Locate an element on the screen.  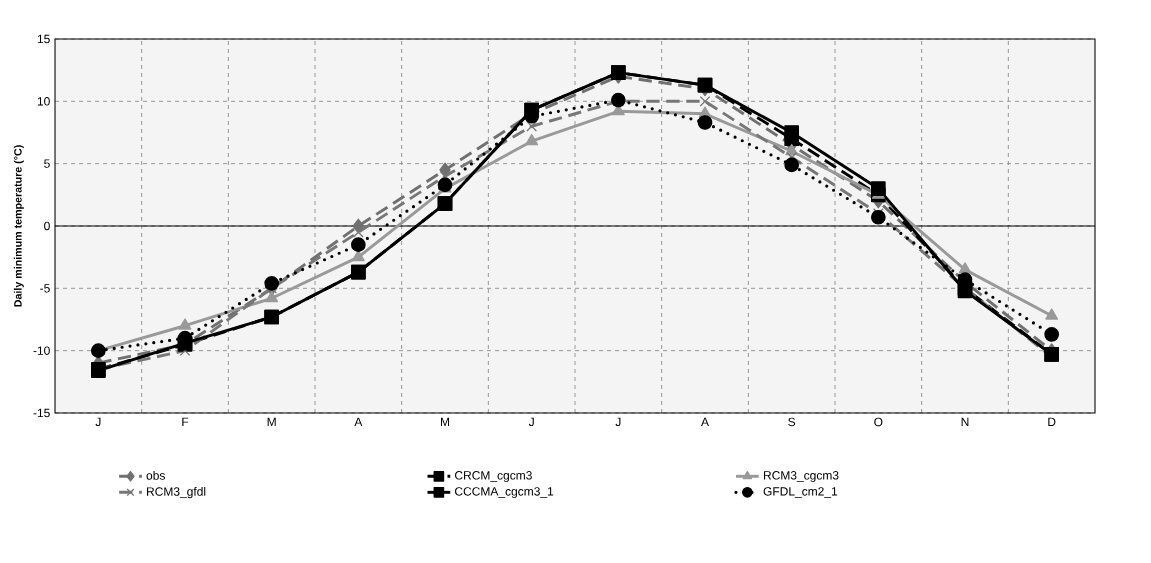
x-tick-label: D is located at coordinates (1052, 421).